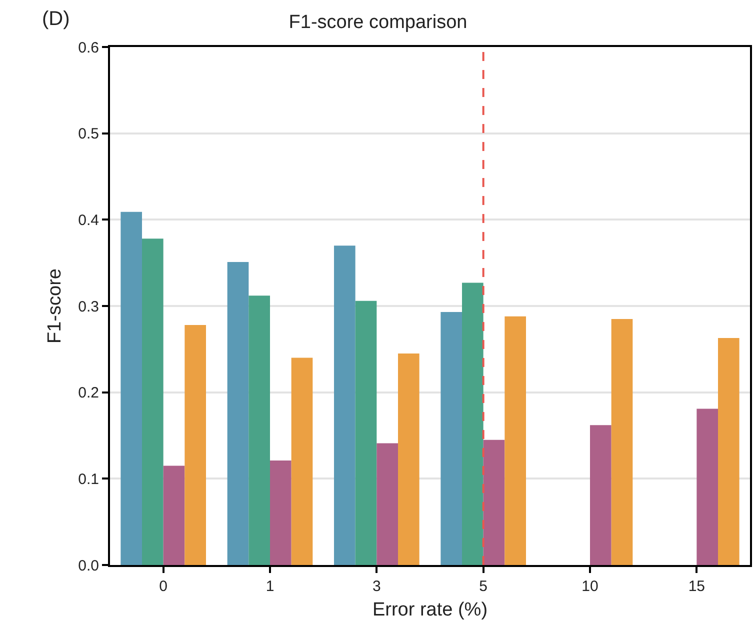 This screenshot has height=627, width=756. What do you see at coordinates (88, 220) in the screenshot?
I see `y-tick-label: 0.4` at bounding box center [88, 220].